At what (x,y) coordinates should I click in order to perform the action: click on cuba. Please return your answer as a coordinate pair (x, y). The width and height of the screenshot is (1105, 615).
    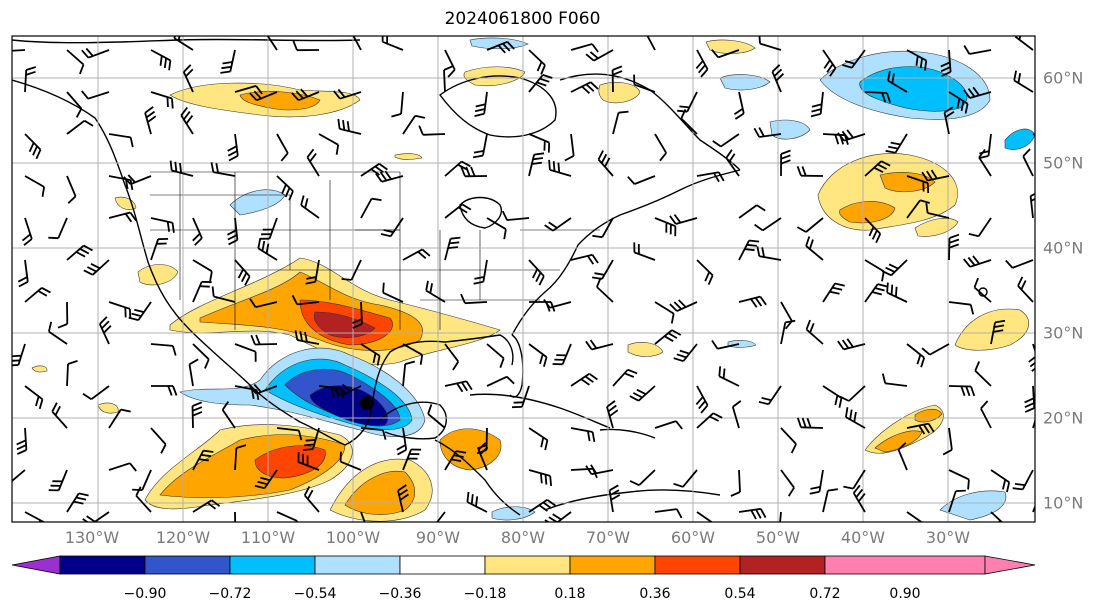
    Looking at the image, I should click on (540, 411).